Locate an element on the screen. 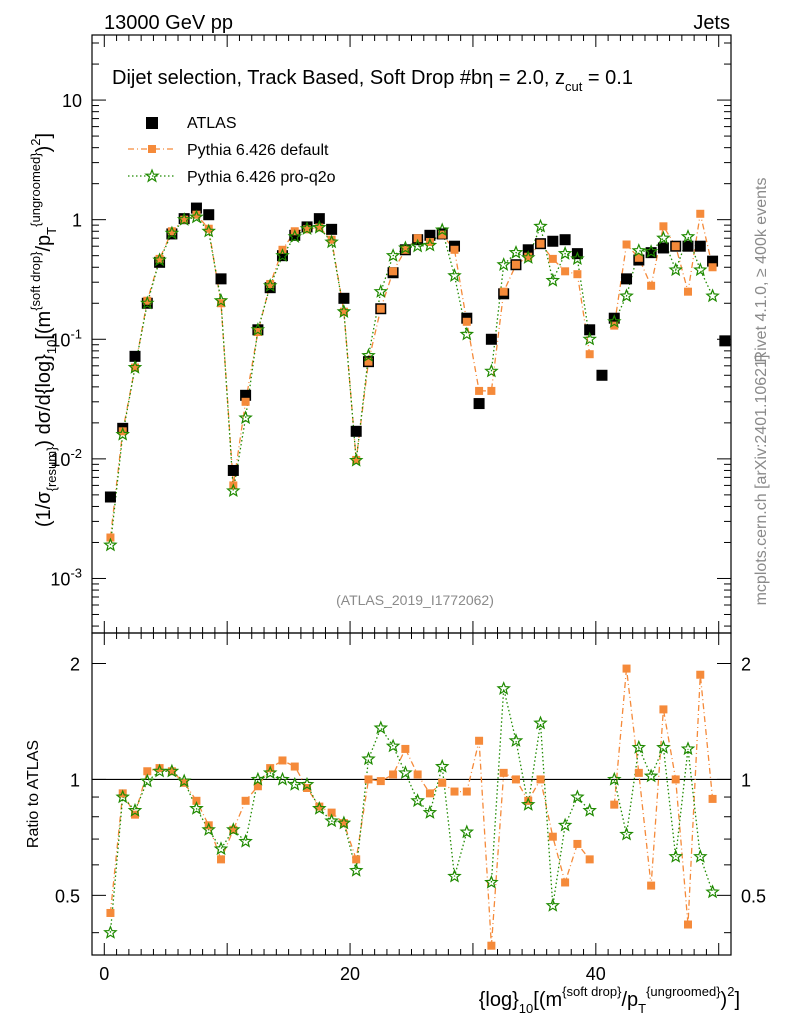  rivet-version-label: Rivet 4.1.0, ≥ 400k events is located at coordinates (761, 270).